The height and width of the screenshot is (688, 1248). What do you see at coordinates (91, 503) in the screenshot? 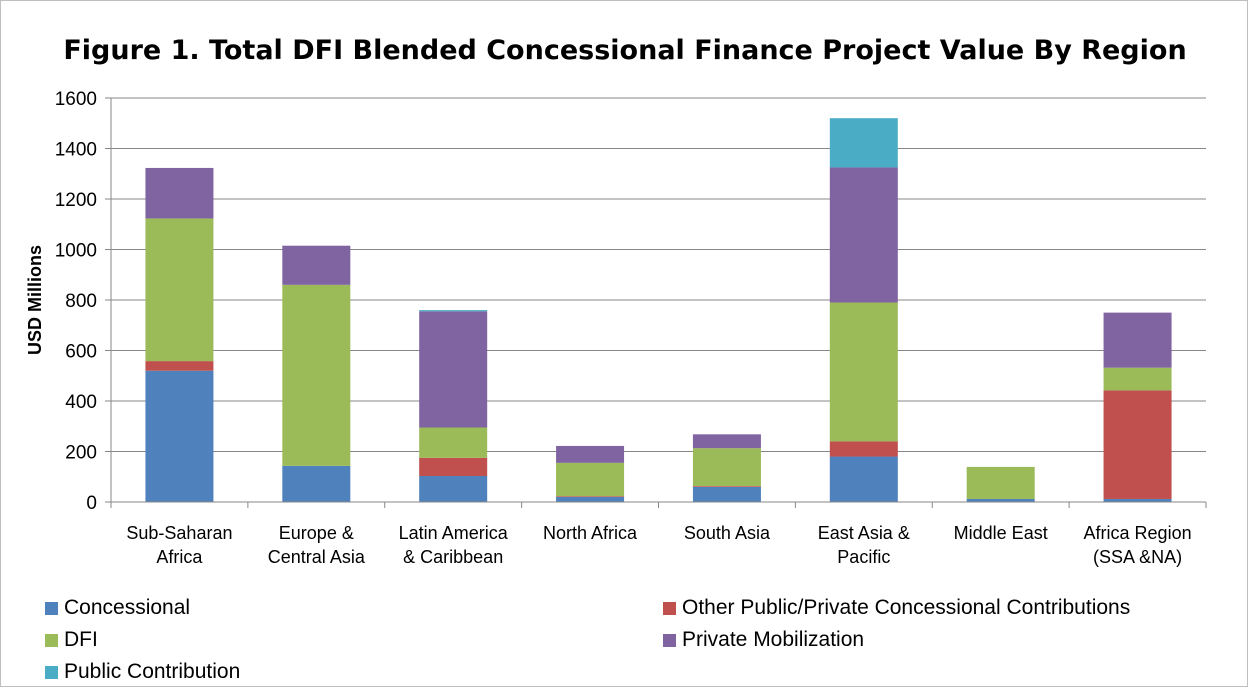
I see `y-tick-label: 0` at bounding box center [91, 503].